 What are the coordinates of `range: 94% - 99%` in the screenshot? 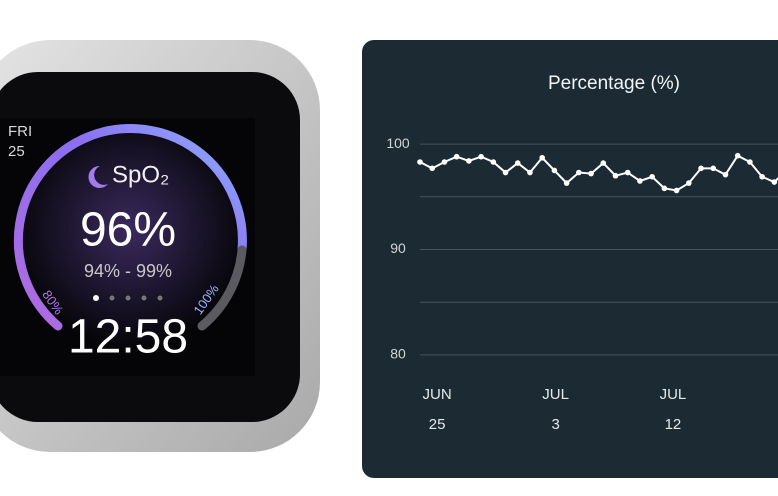 It's located at (128, 271).